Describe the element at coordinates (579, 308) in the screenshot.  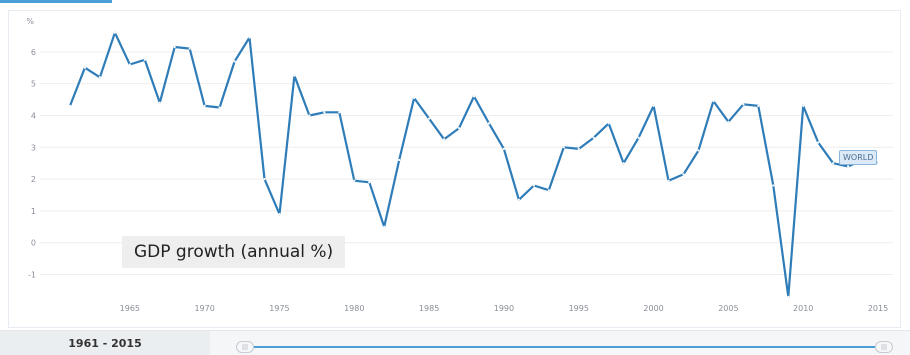
I see `x-tick-label: 1995` at that location.